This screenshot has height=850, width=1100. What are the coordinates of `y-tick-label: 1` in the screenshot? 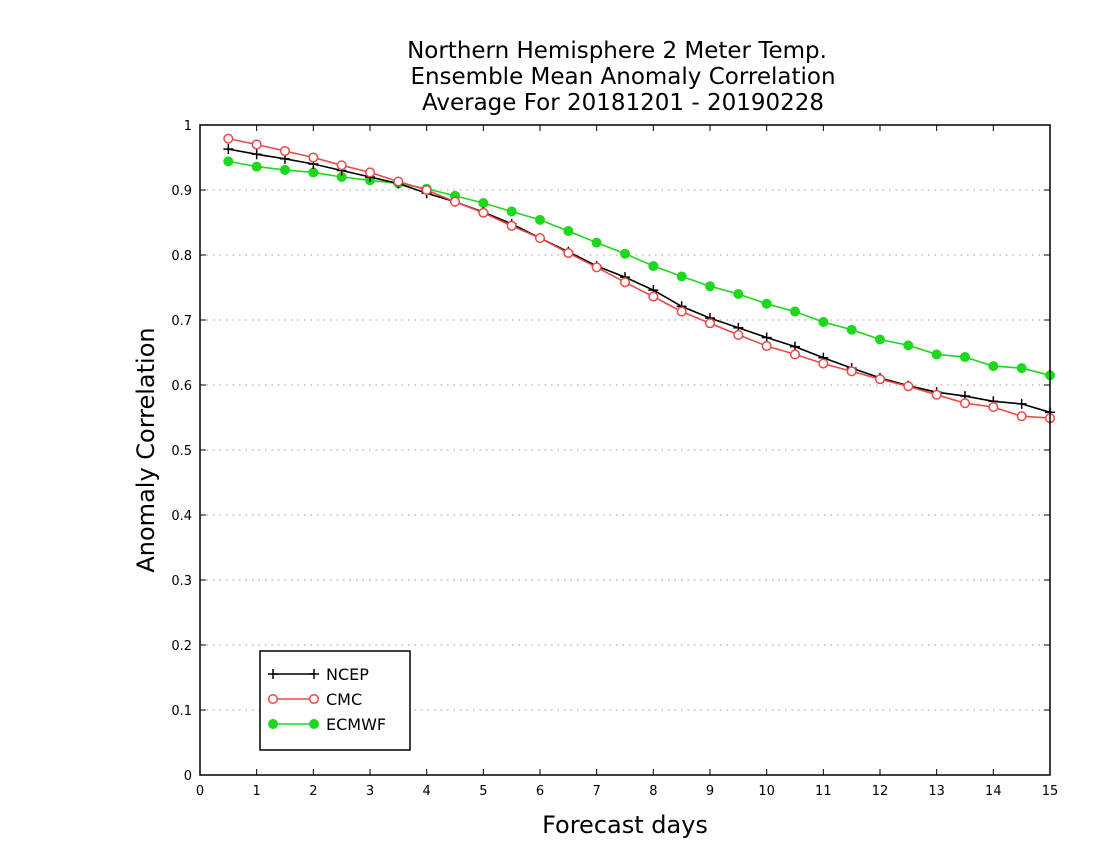 It's located at (188, 126).